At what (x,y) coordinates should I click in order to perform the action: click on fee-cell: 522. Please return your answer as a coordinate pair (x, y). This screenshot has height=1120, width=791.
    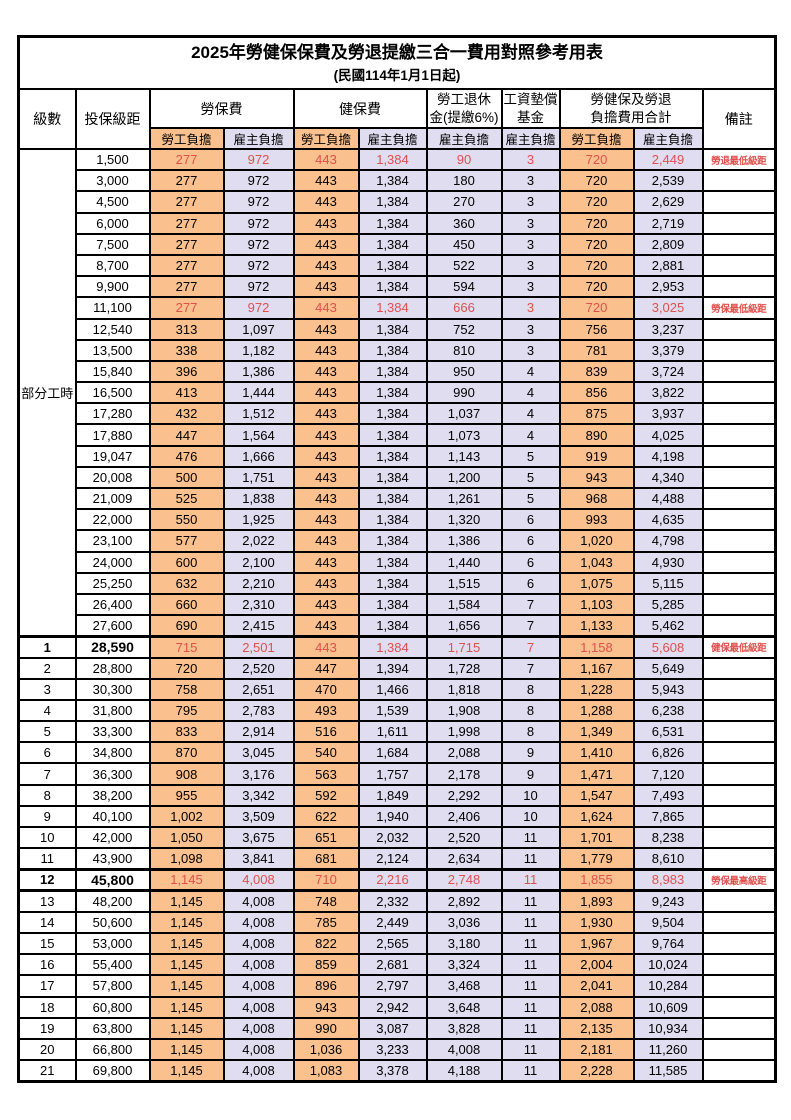
    Looking at the image, I should click on (464, 265).